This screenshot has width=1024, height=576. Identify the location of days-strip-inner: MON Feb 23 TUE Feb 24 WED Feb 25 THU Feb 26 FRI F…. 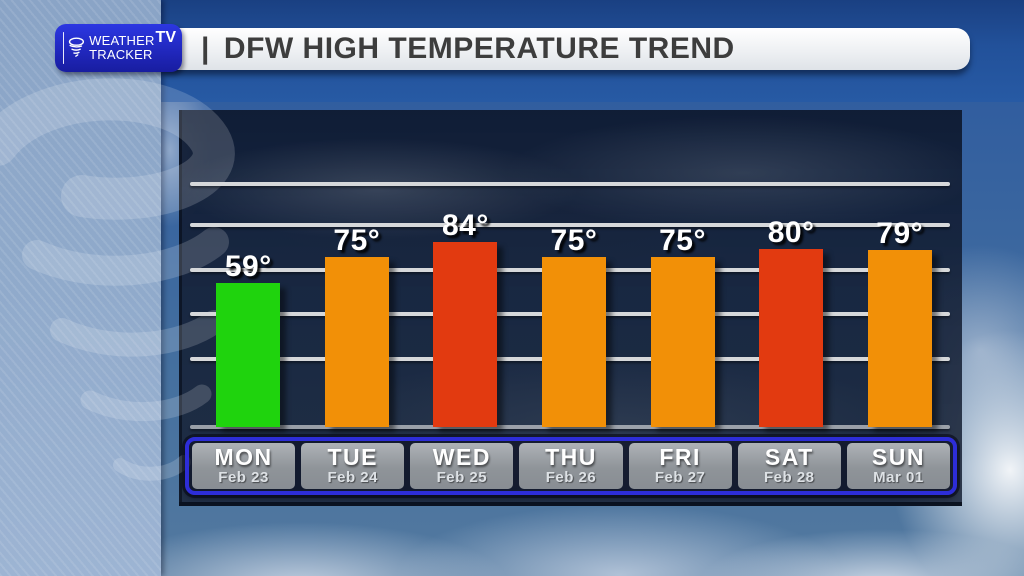
(571, 466).